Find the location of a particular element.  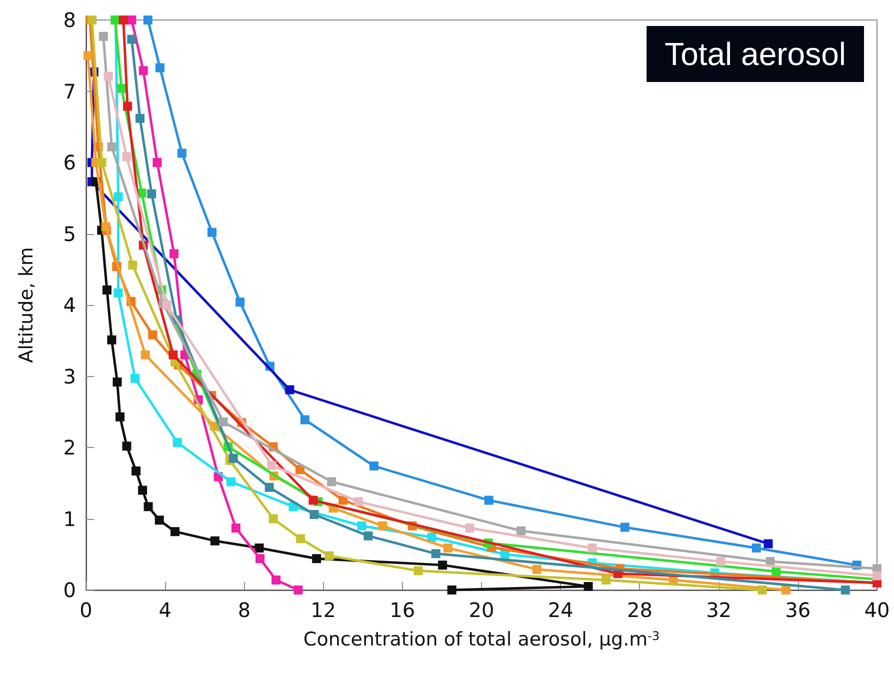

y-tick-label: 0 is located at coordinates (69, 590).